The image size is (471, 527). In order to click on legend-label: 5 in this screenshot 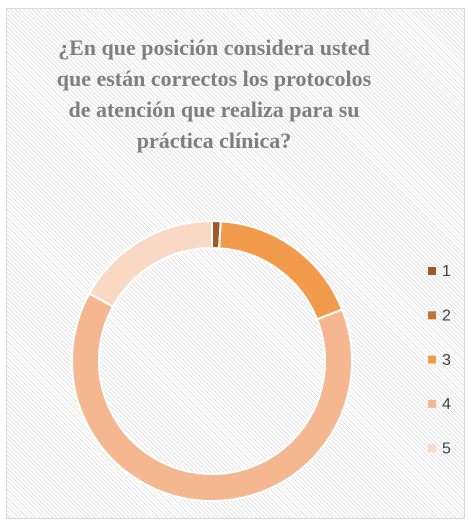, I will do `click(446, 448)`.